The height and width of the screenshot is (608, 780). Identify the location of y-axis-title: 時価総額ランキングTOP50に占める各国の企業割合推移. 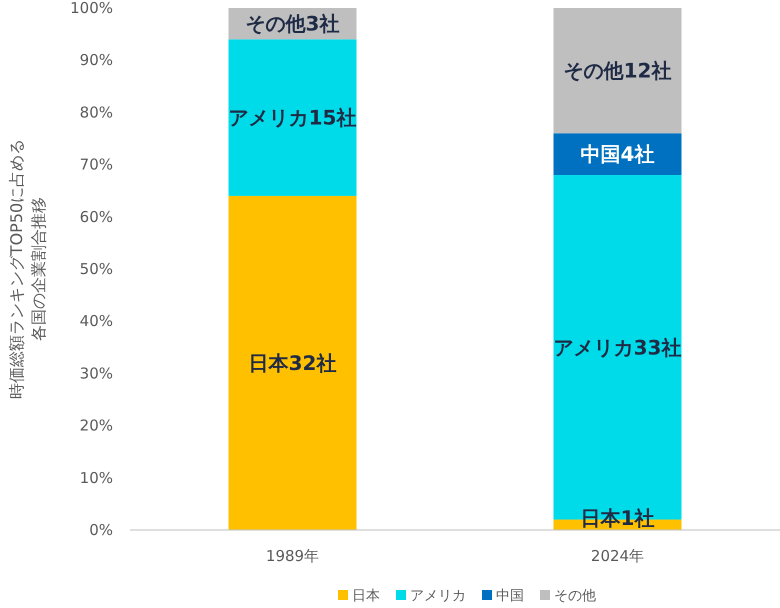
(27, 269).